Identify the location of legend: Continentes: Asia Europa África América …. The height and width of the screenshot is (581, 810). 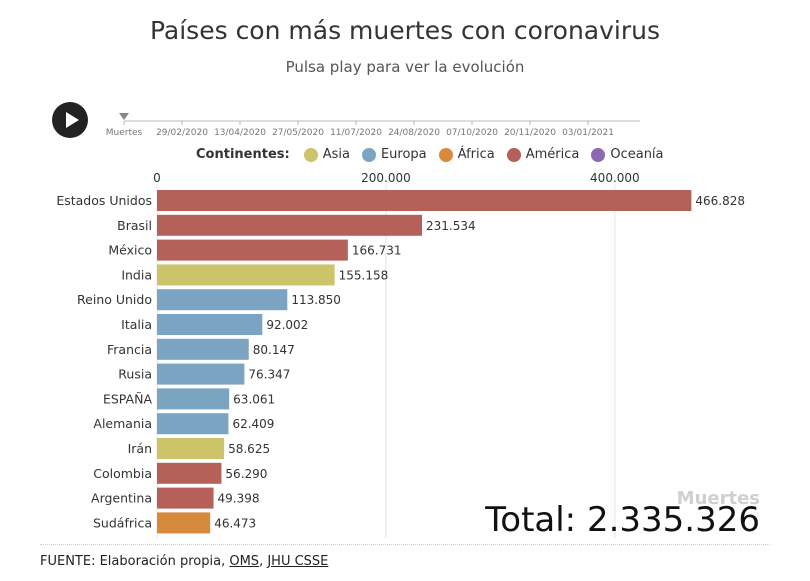
(436, 154).